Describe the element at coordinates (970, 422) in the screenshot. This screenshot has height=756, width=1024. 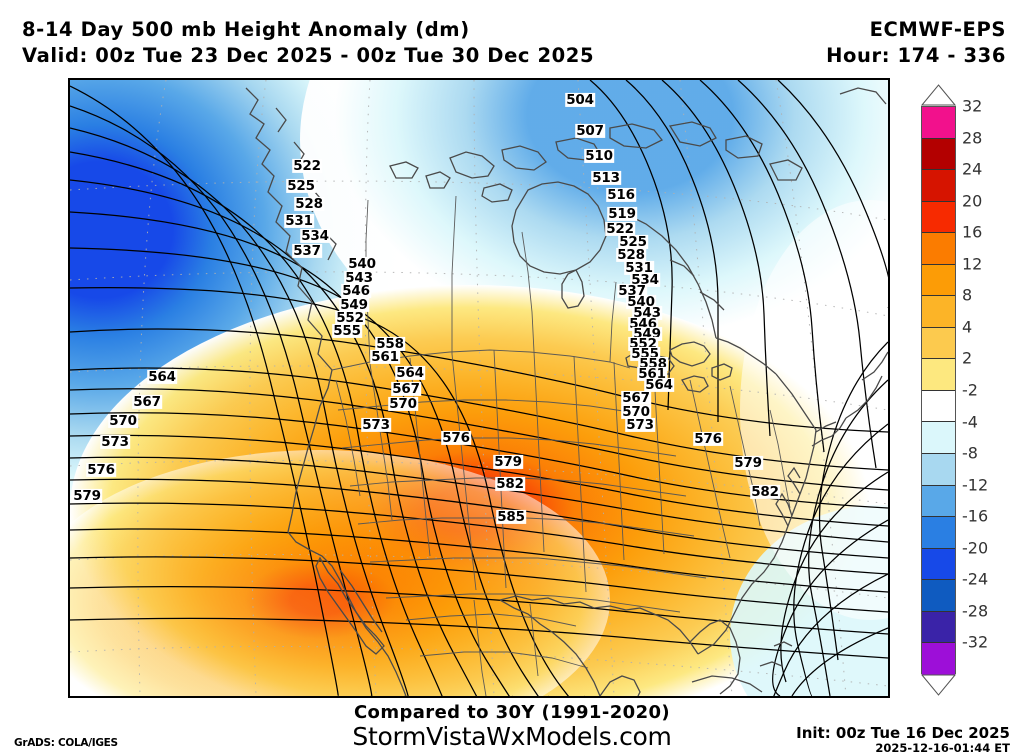
I see `colorbar-tick-label: -4` at that location.